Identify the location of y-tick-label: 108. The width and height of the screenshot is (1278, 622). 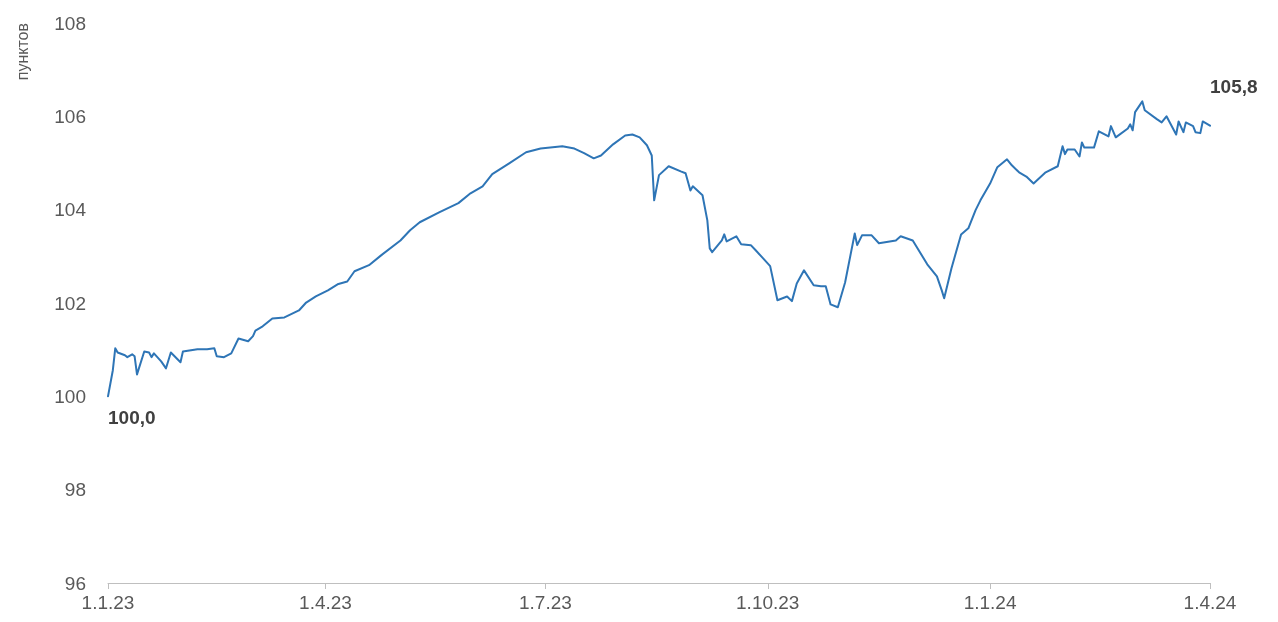
(70, 23).